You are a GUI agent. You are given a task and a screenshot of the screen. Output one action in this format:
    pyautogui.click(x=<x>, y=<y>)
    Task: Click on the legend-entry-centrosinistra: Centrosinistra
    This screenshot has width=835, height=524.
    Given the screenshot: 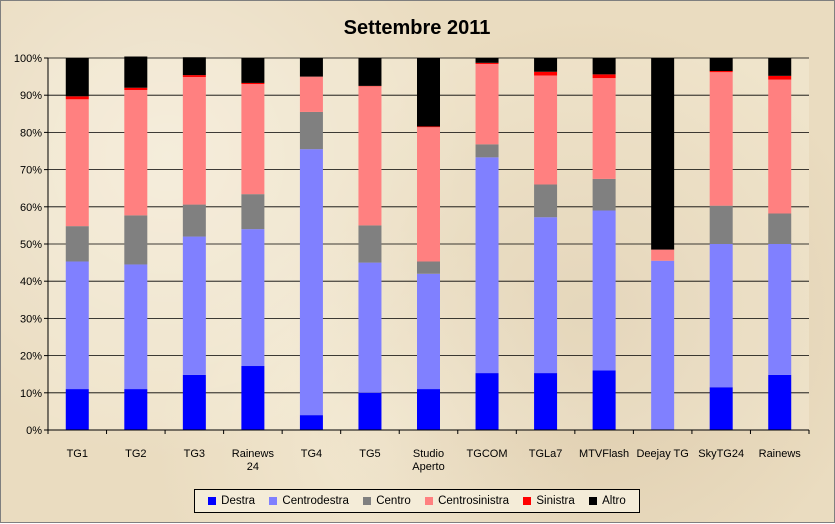 What is the action you would take?
    pyautogui.click(x=467, y=501)
    